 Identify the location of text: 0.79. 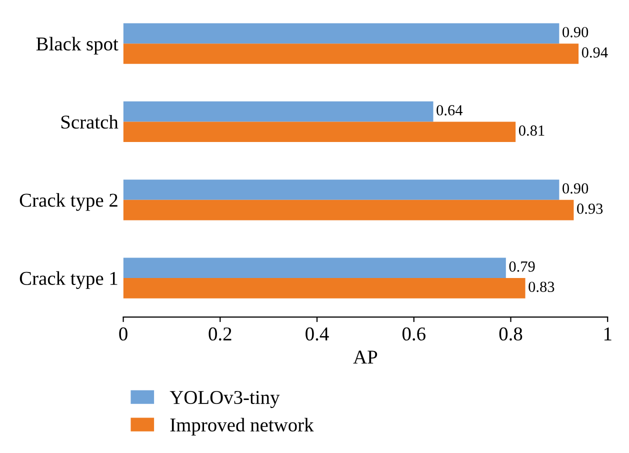
(522, 266).